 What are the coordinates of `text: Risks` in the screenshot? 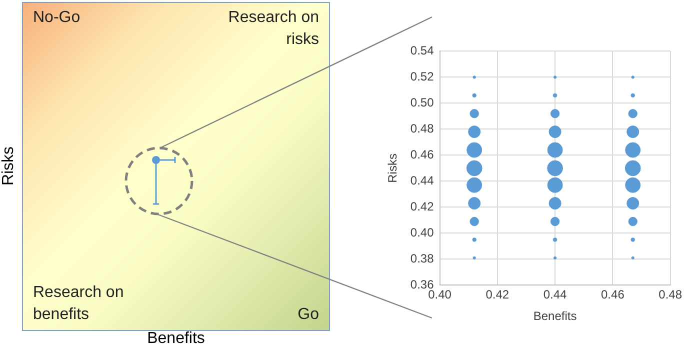 It's located at (9, 166).